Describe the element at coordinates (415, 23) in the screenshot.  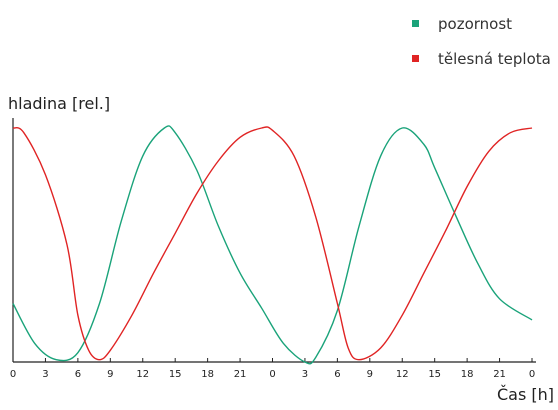
I see `legend-swatch-pozornost` at that location.